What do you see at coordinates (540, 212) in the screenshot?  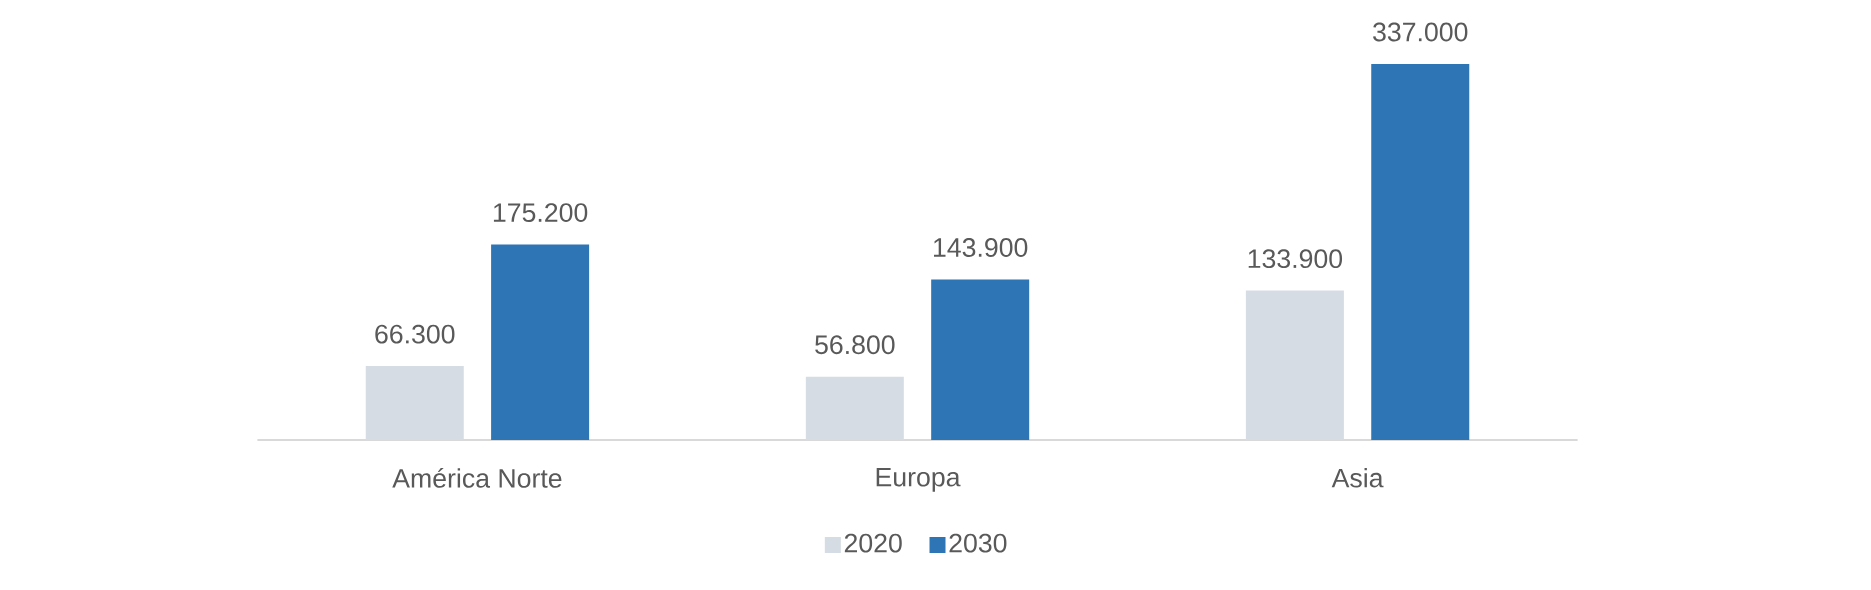 I see `data-label: 175.200` at bounding box center [540, 212].